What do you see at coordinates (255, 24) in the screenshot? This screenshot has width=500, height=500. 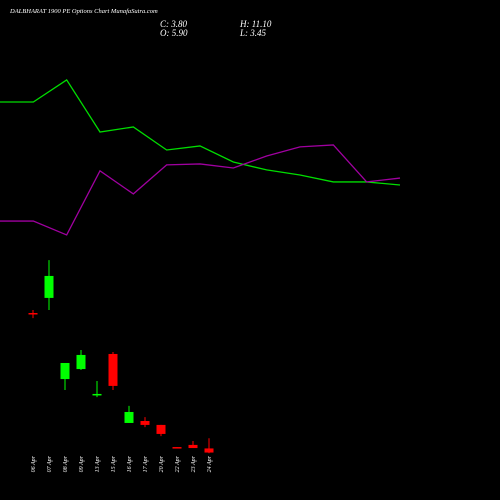 I see `high-label: H: 11.10` at bounding box center [255, 24].